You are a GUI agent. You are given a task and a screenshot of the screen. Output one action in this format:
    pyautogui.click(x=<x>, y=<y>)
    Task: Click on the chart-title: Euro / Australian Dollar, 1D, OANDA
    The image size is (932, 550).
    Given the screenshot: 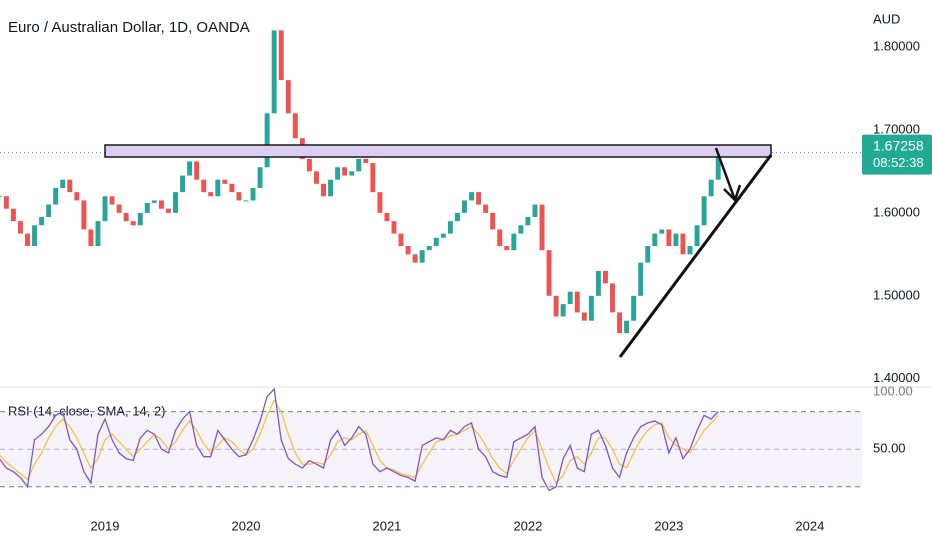 What is the action you would take?
    pyautogui.click(x=129, y=27)
    